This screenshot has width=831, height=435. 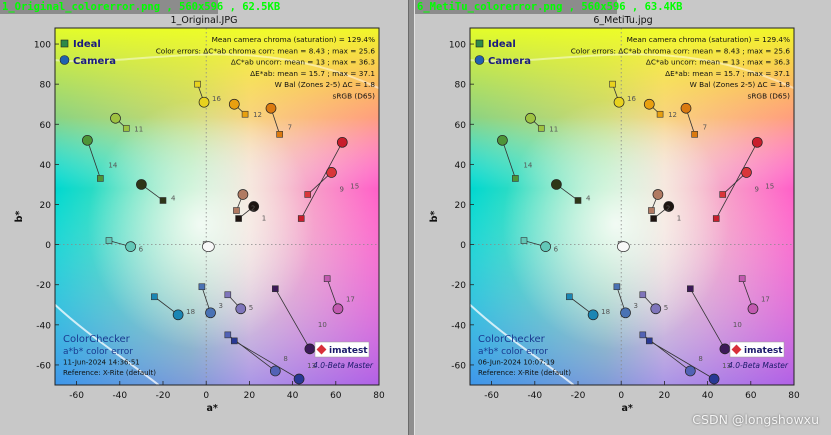 What do you see at coordinates (354, 96) in the screenshot?
I see `info-line: sRGB (D65)` at bounding box center [354, 96].